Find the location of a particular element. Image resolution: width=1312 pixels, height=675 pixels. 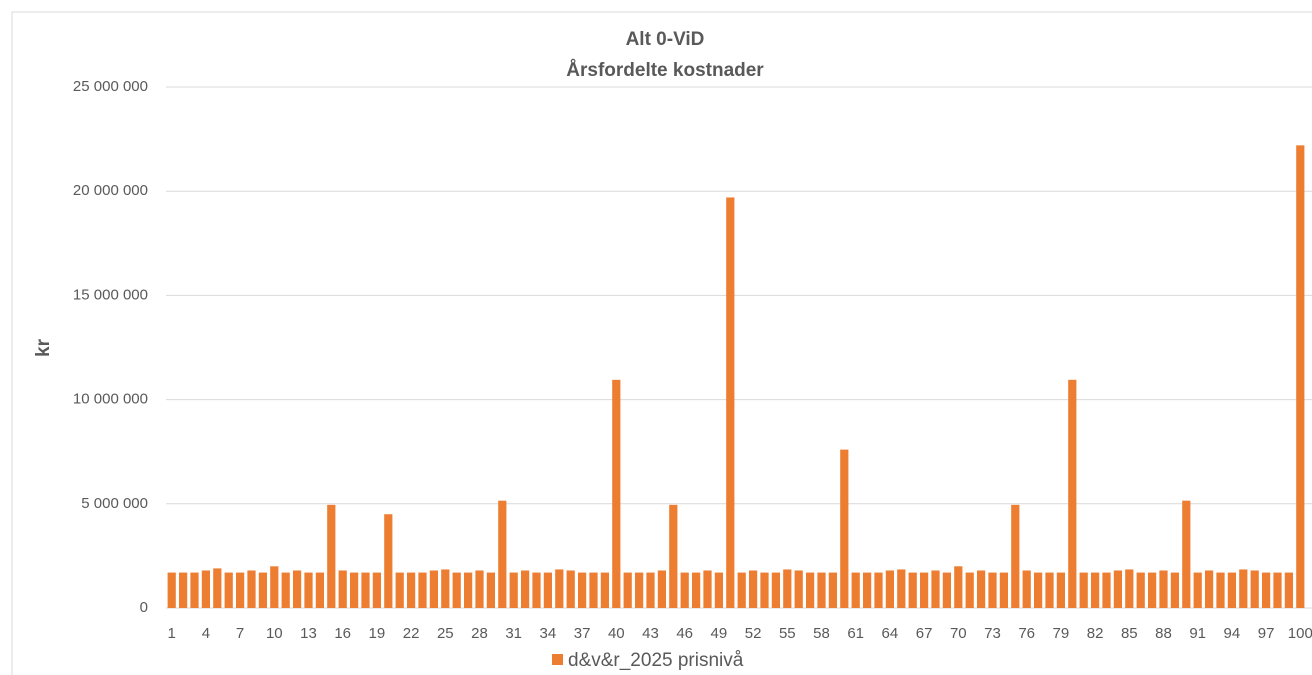

x-tick-label: 19 is located at coordinates (377, 633).